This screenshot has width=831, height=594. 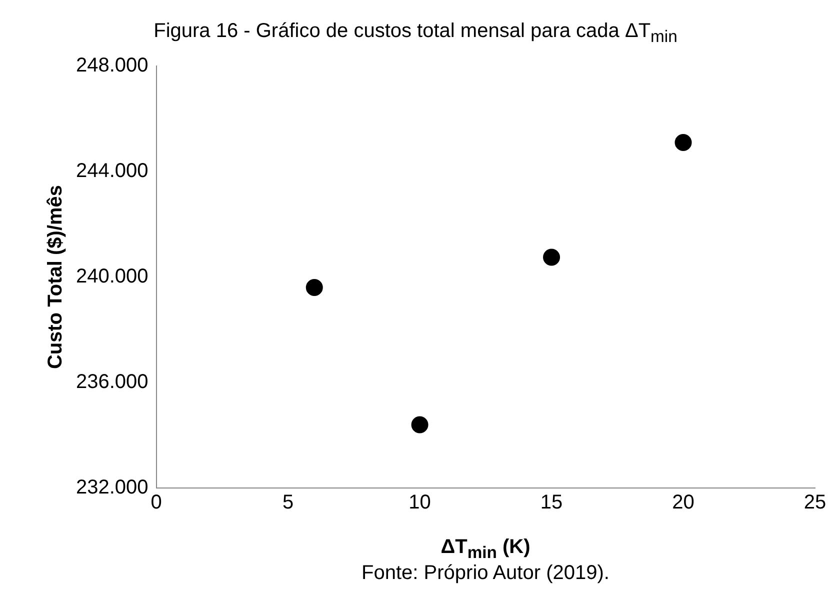 What do you see at coordinates (419, 503) in the screenshot?
I see `x-tick-label: 10` at bounding box center [419, 503].